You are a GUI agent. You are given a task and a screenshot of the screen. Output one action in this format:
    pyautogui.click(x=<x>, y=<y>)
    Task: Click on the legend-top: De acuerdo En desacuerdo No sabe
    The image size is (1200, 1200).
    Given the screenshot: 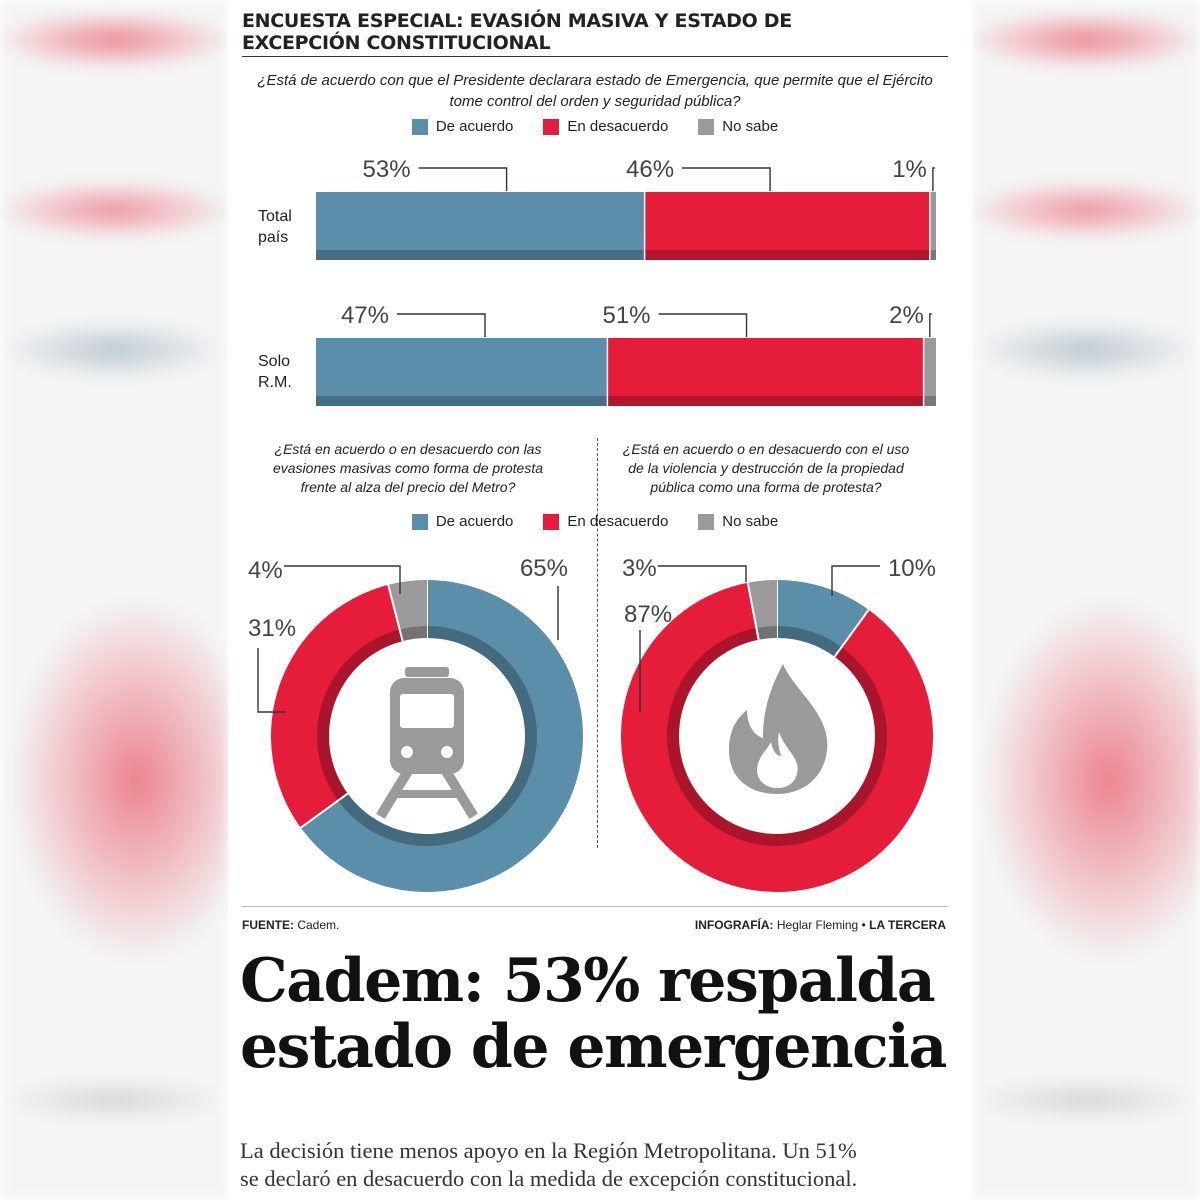 What is the action you would take?
    pyautogui.click(x=595, y=126)
    